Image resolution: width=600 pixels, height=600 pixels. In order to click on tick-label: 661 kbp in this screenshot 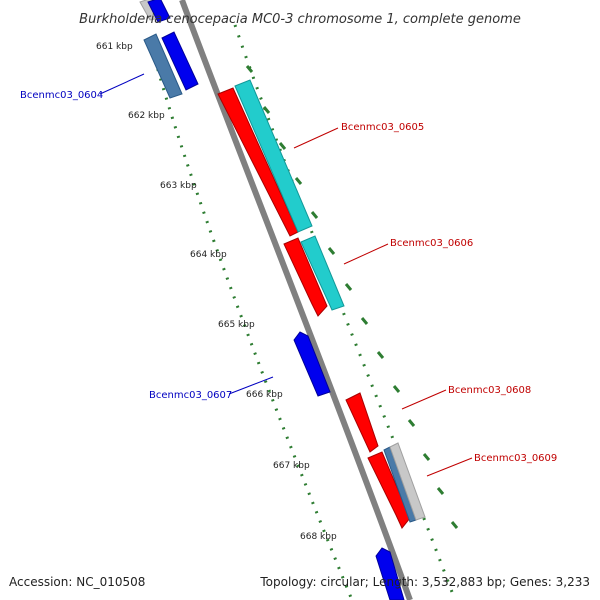, I will do `click(114, 47)`.